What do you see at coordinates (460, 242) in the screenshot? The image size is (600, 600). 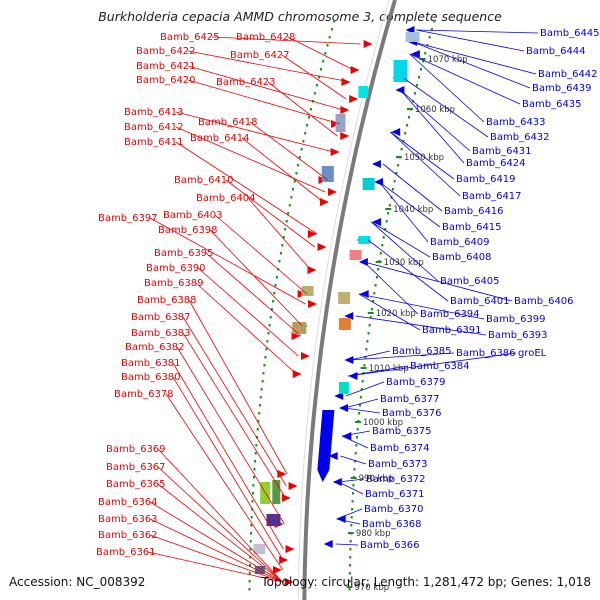 I see `reverse-gene-label: Bamb_6409` at bounding box center [460, 242].